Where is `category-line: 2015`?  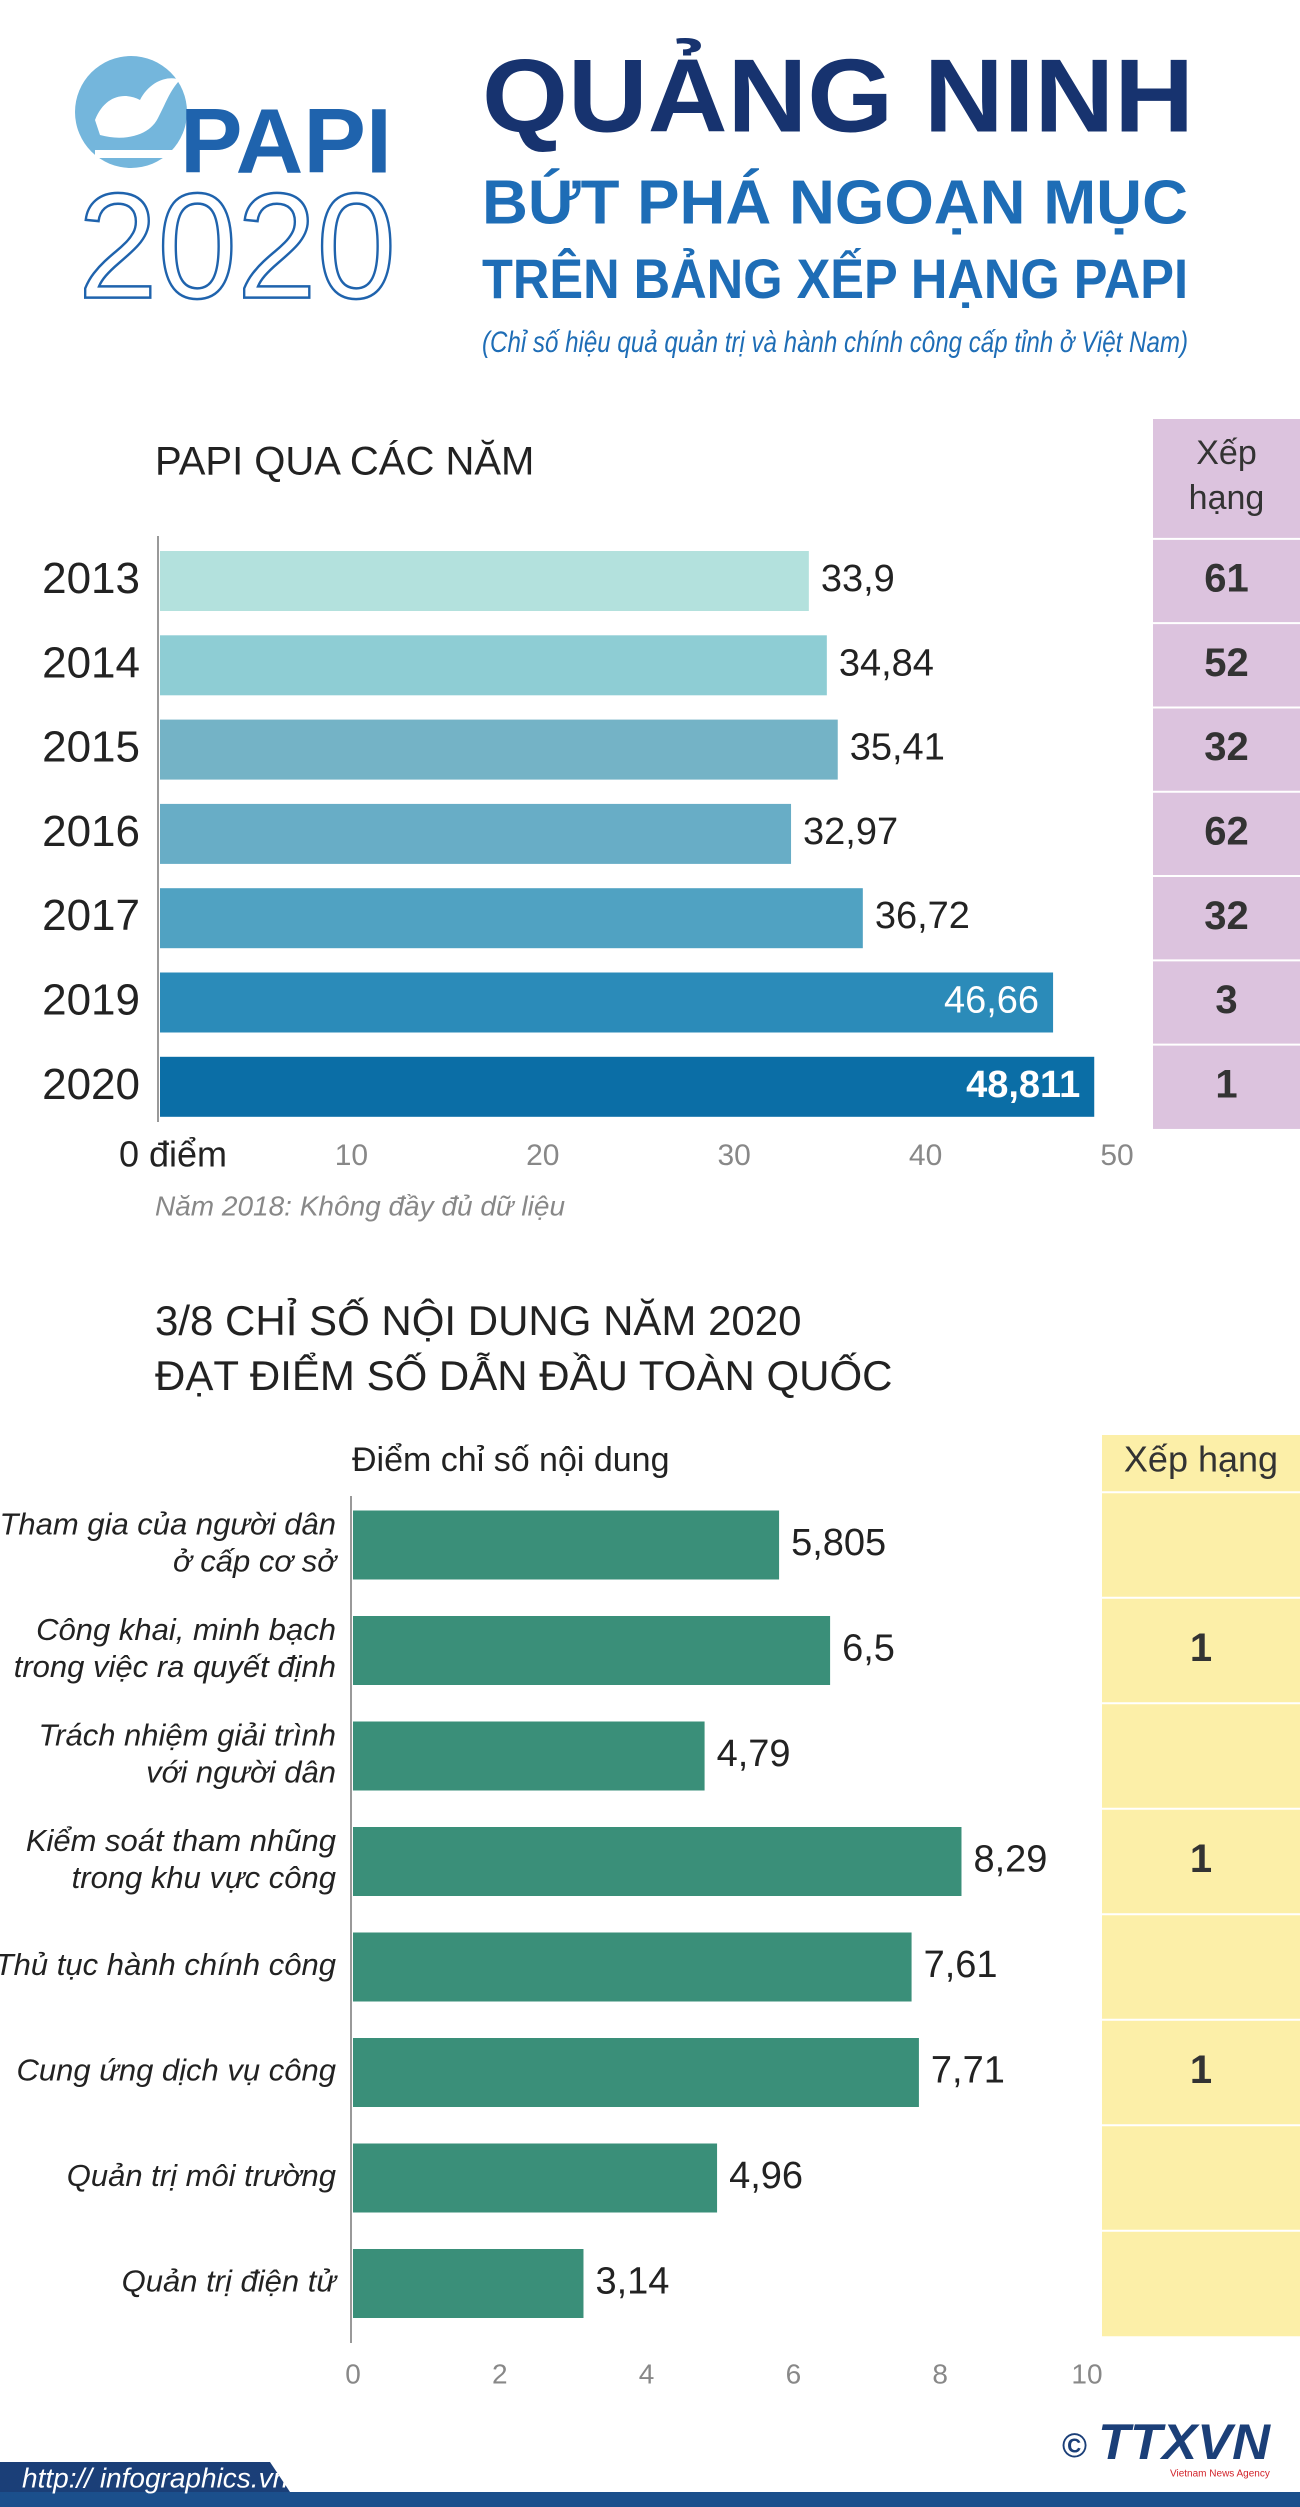
category-line: 2015 is located at coordinates (91, 746).